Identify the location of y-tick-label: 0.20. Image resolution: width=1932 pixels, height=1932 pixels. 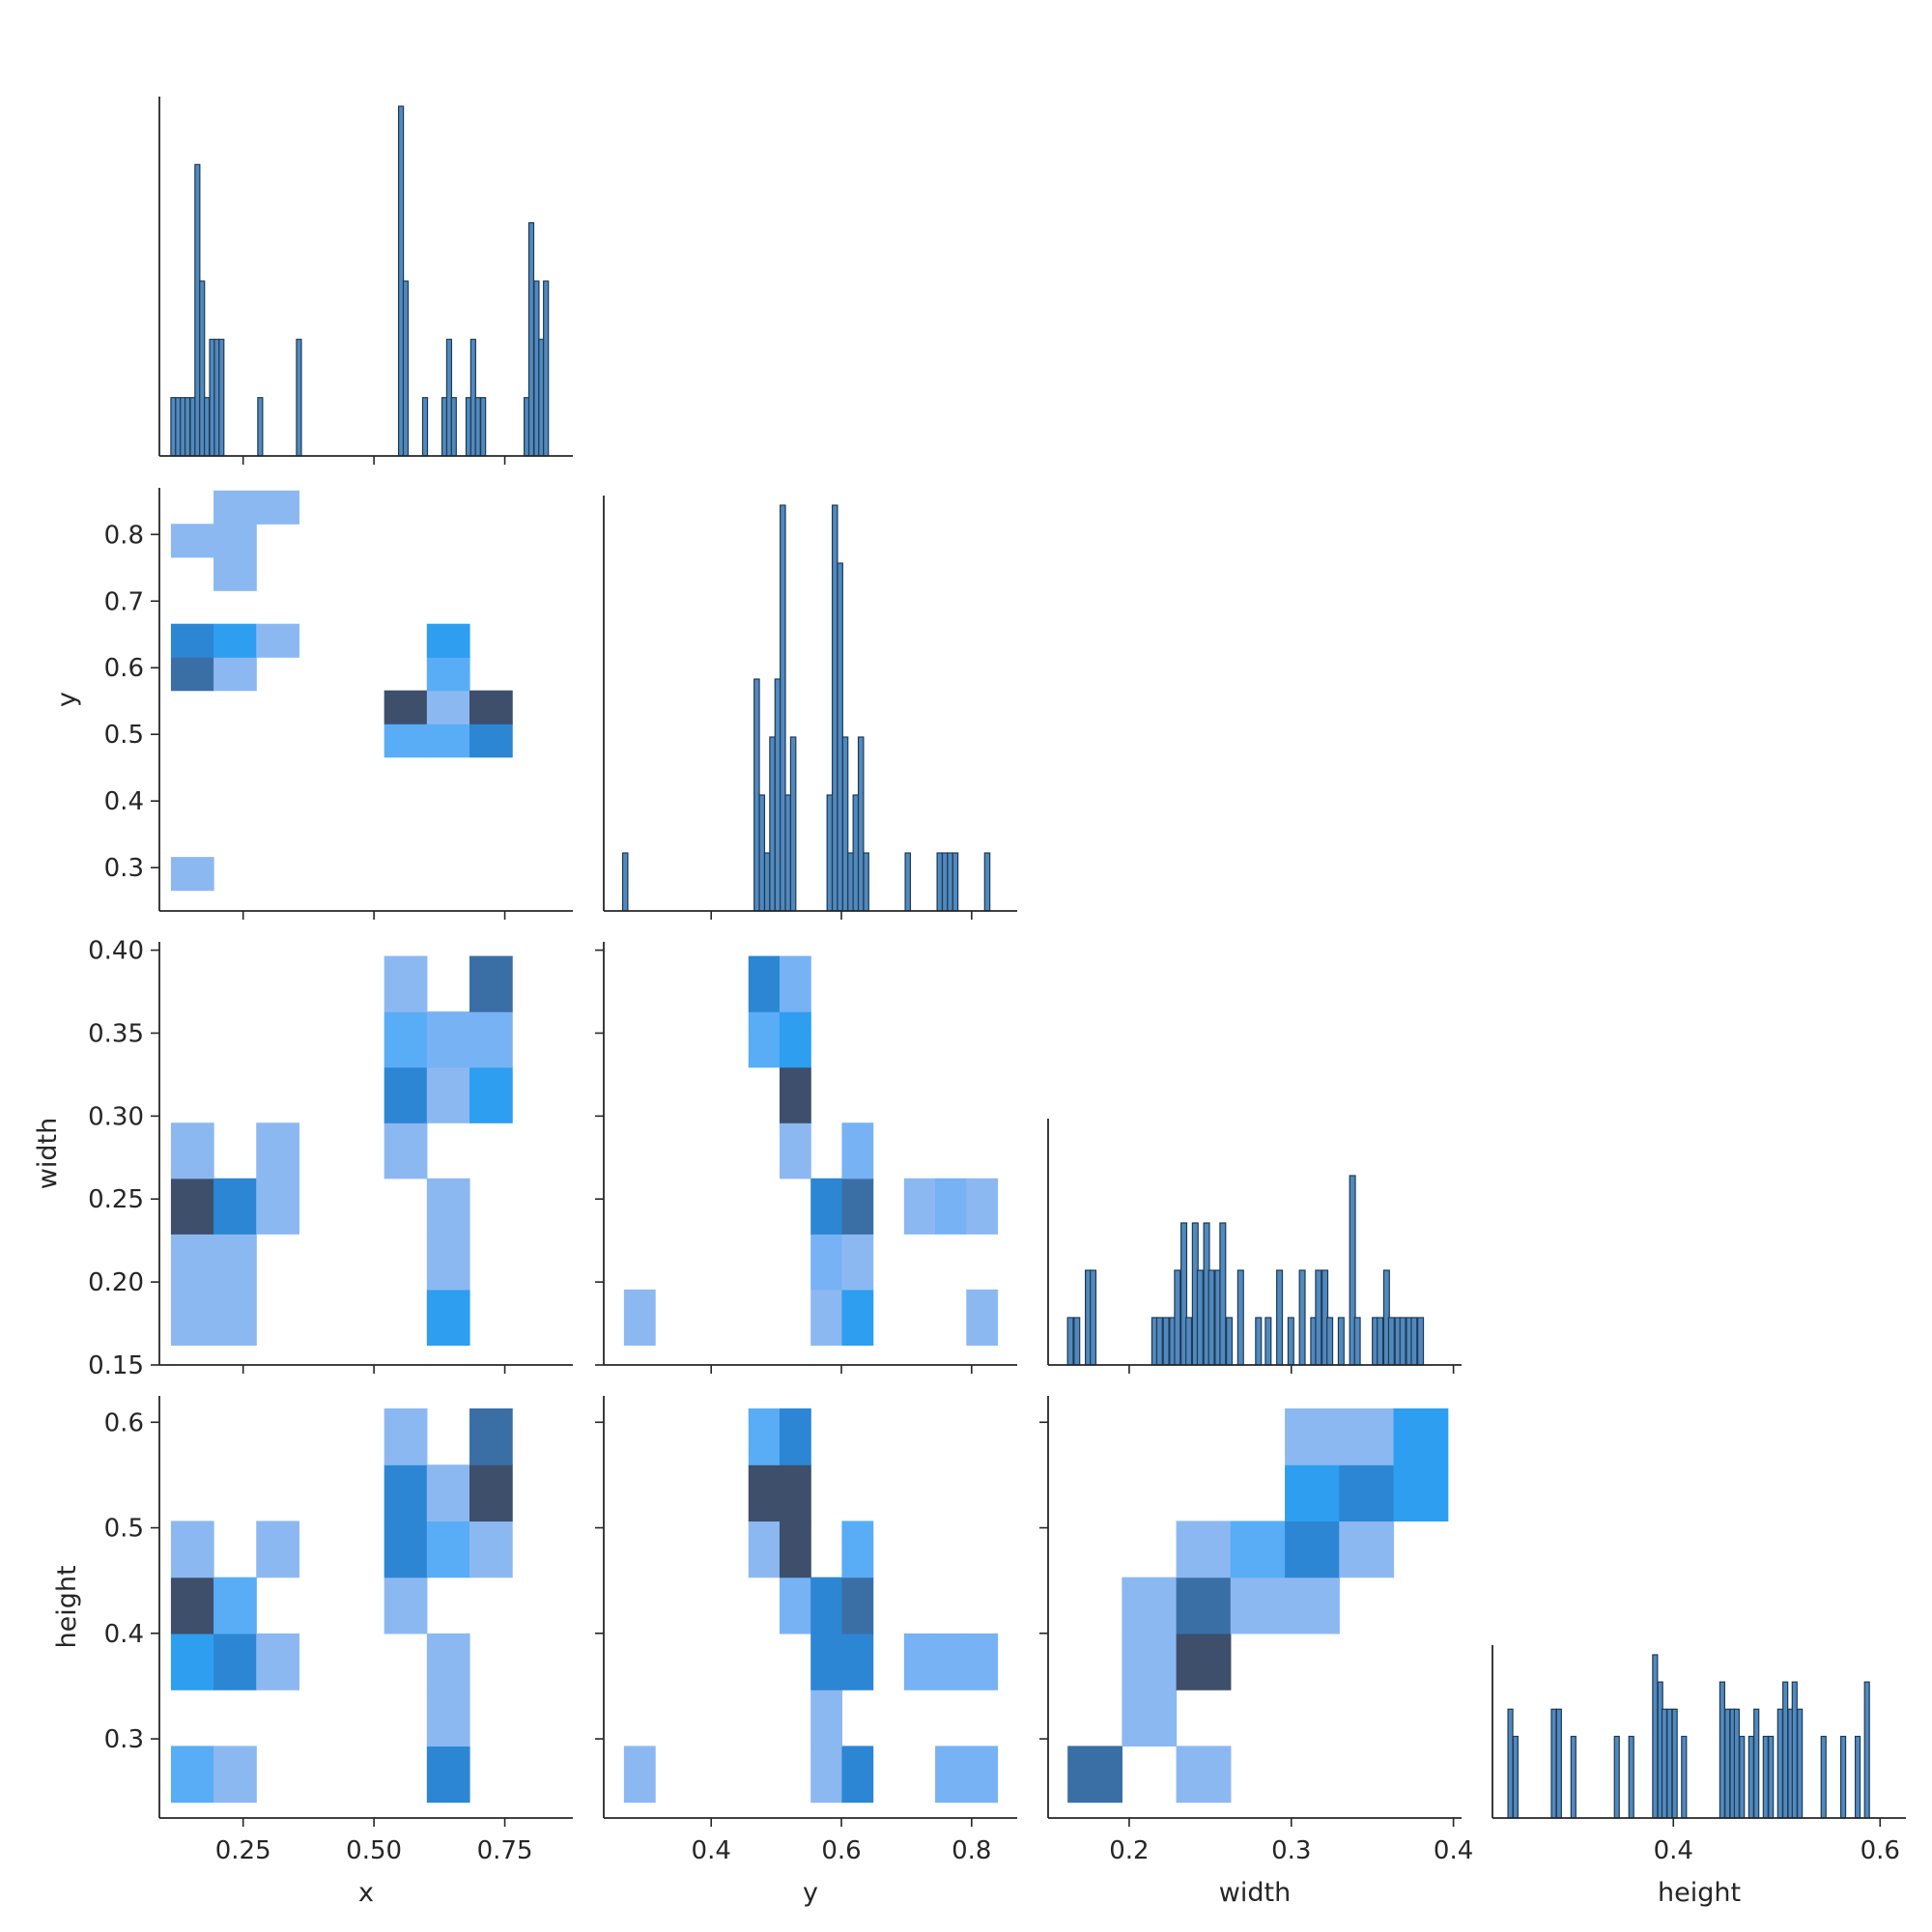
(116, 1282).